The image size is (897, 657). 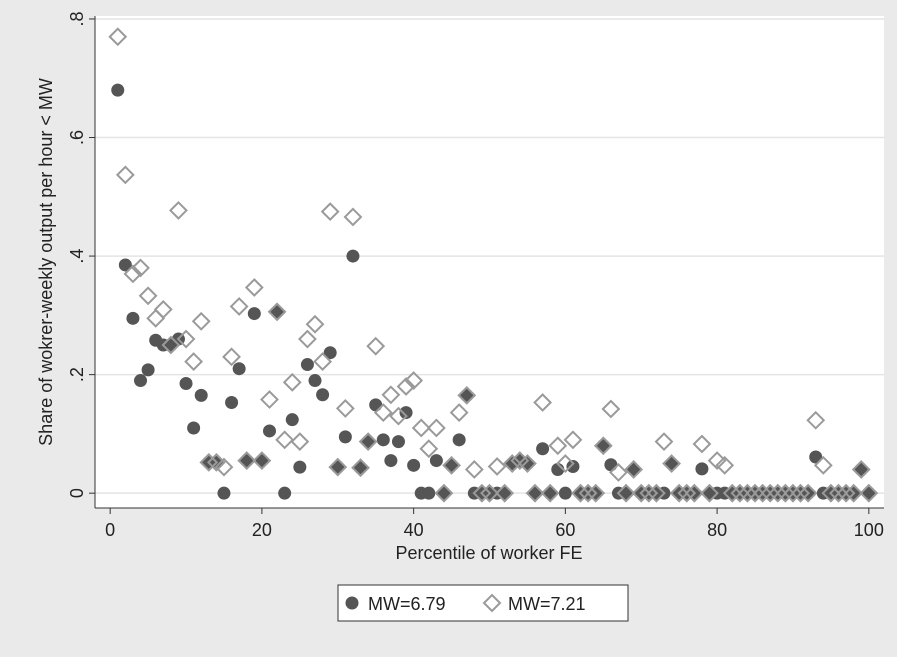 I want to click on x-tick-label: 0, so click(x=110, y=530).